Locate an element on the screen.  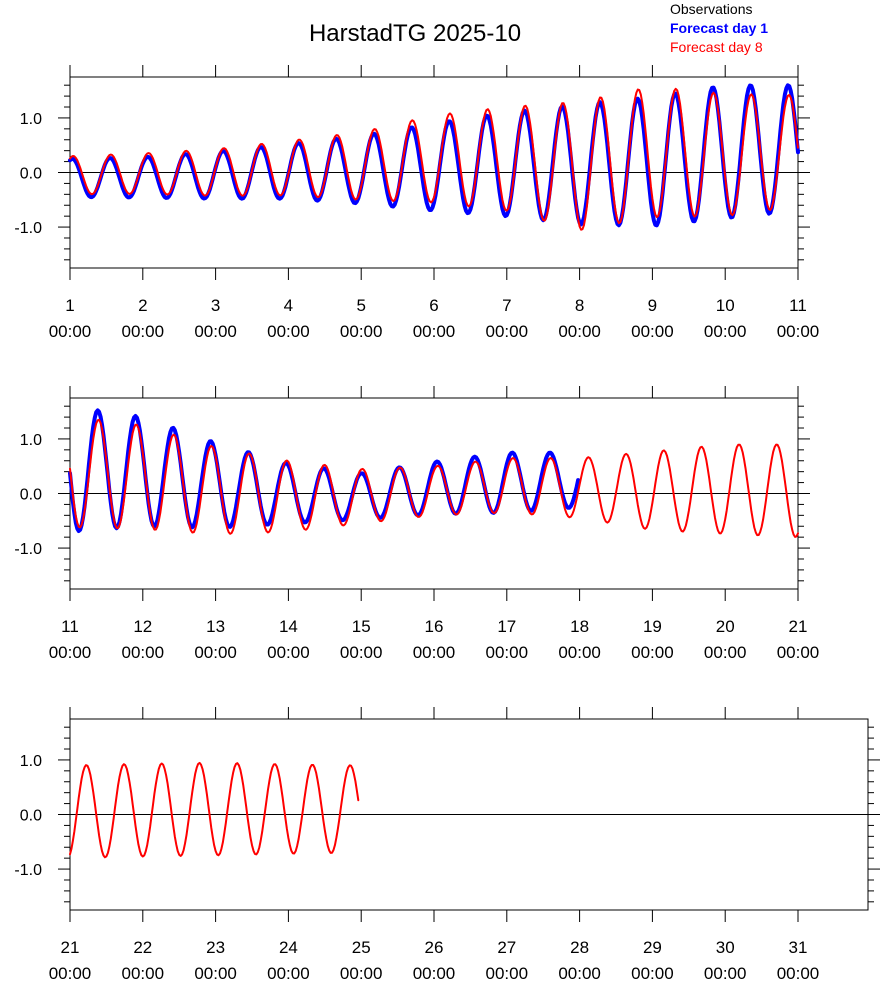
x-tick-label-day: 29 is located at coordinates (652, 947).